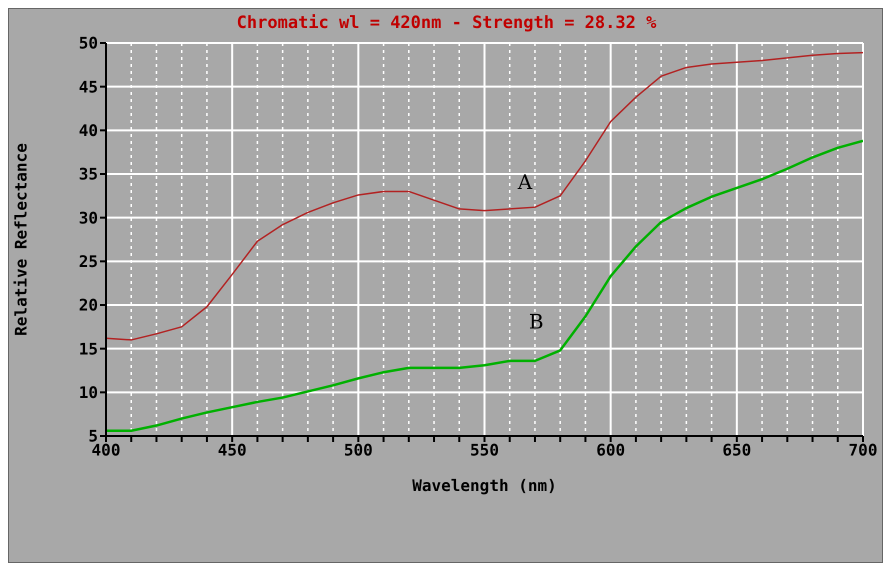  What do you see at coordinates (737, 450) in the screenshot?
I see `x-tick-label: 650` at bounding box center [737, 450].